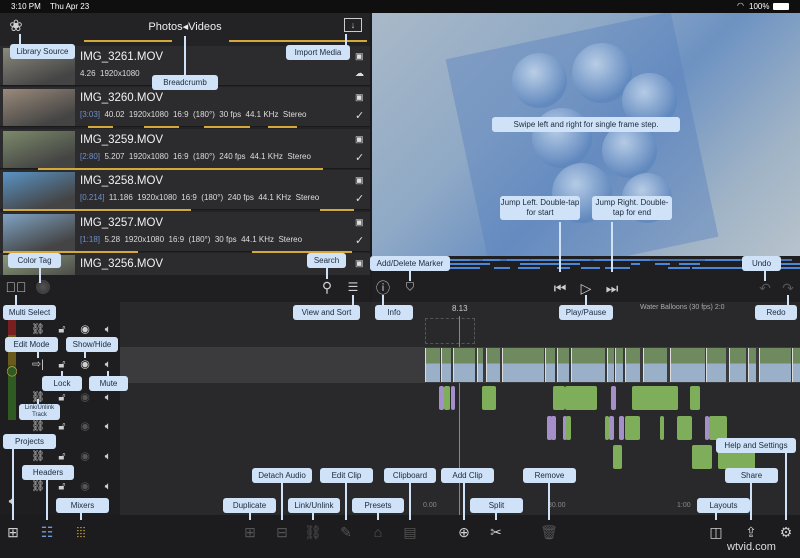  I want to click on drop-zone, so click(450, 331).